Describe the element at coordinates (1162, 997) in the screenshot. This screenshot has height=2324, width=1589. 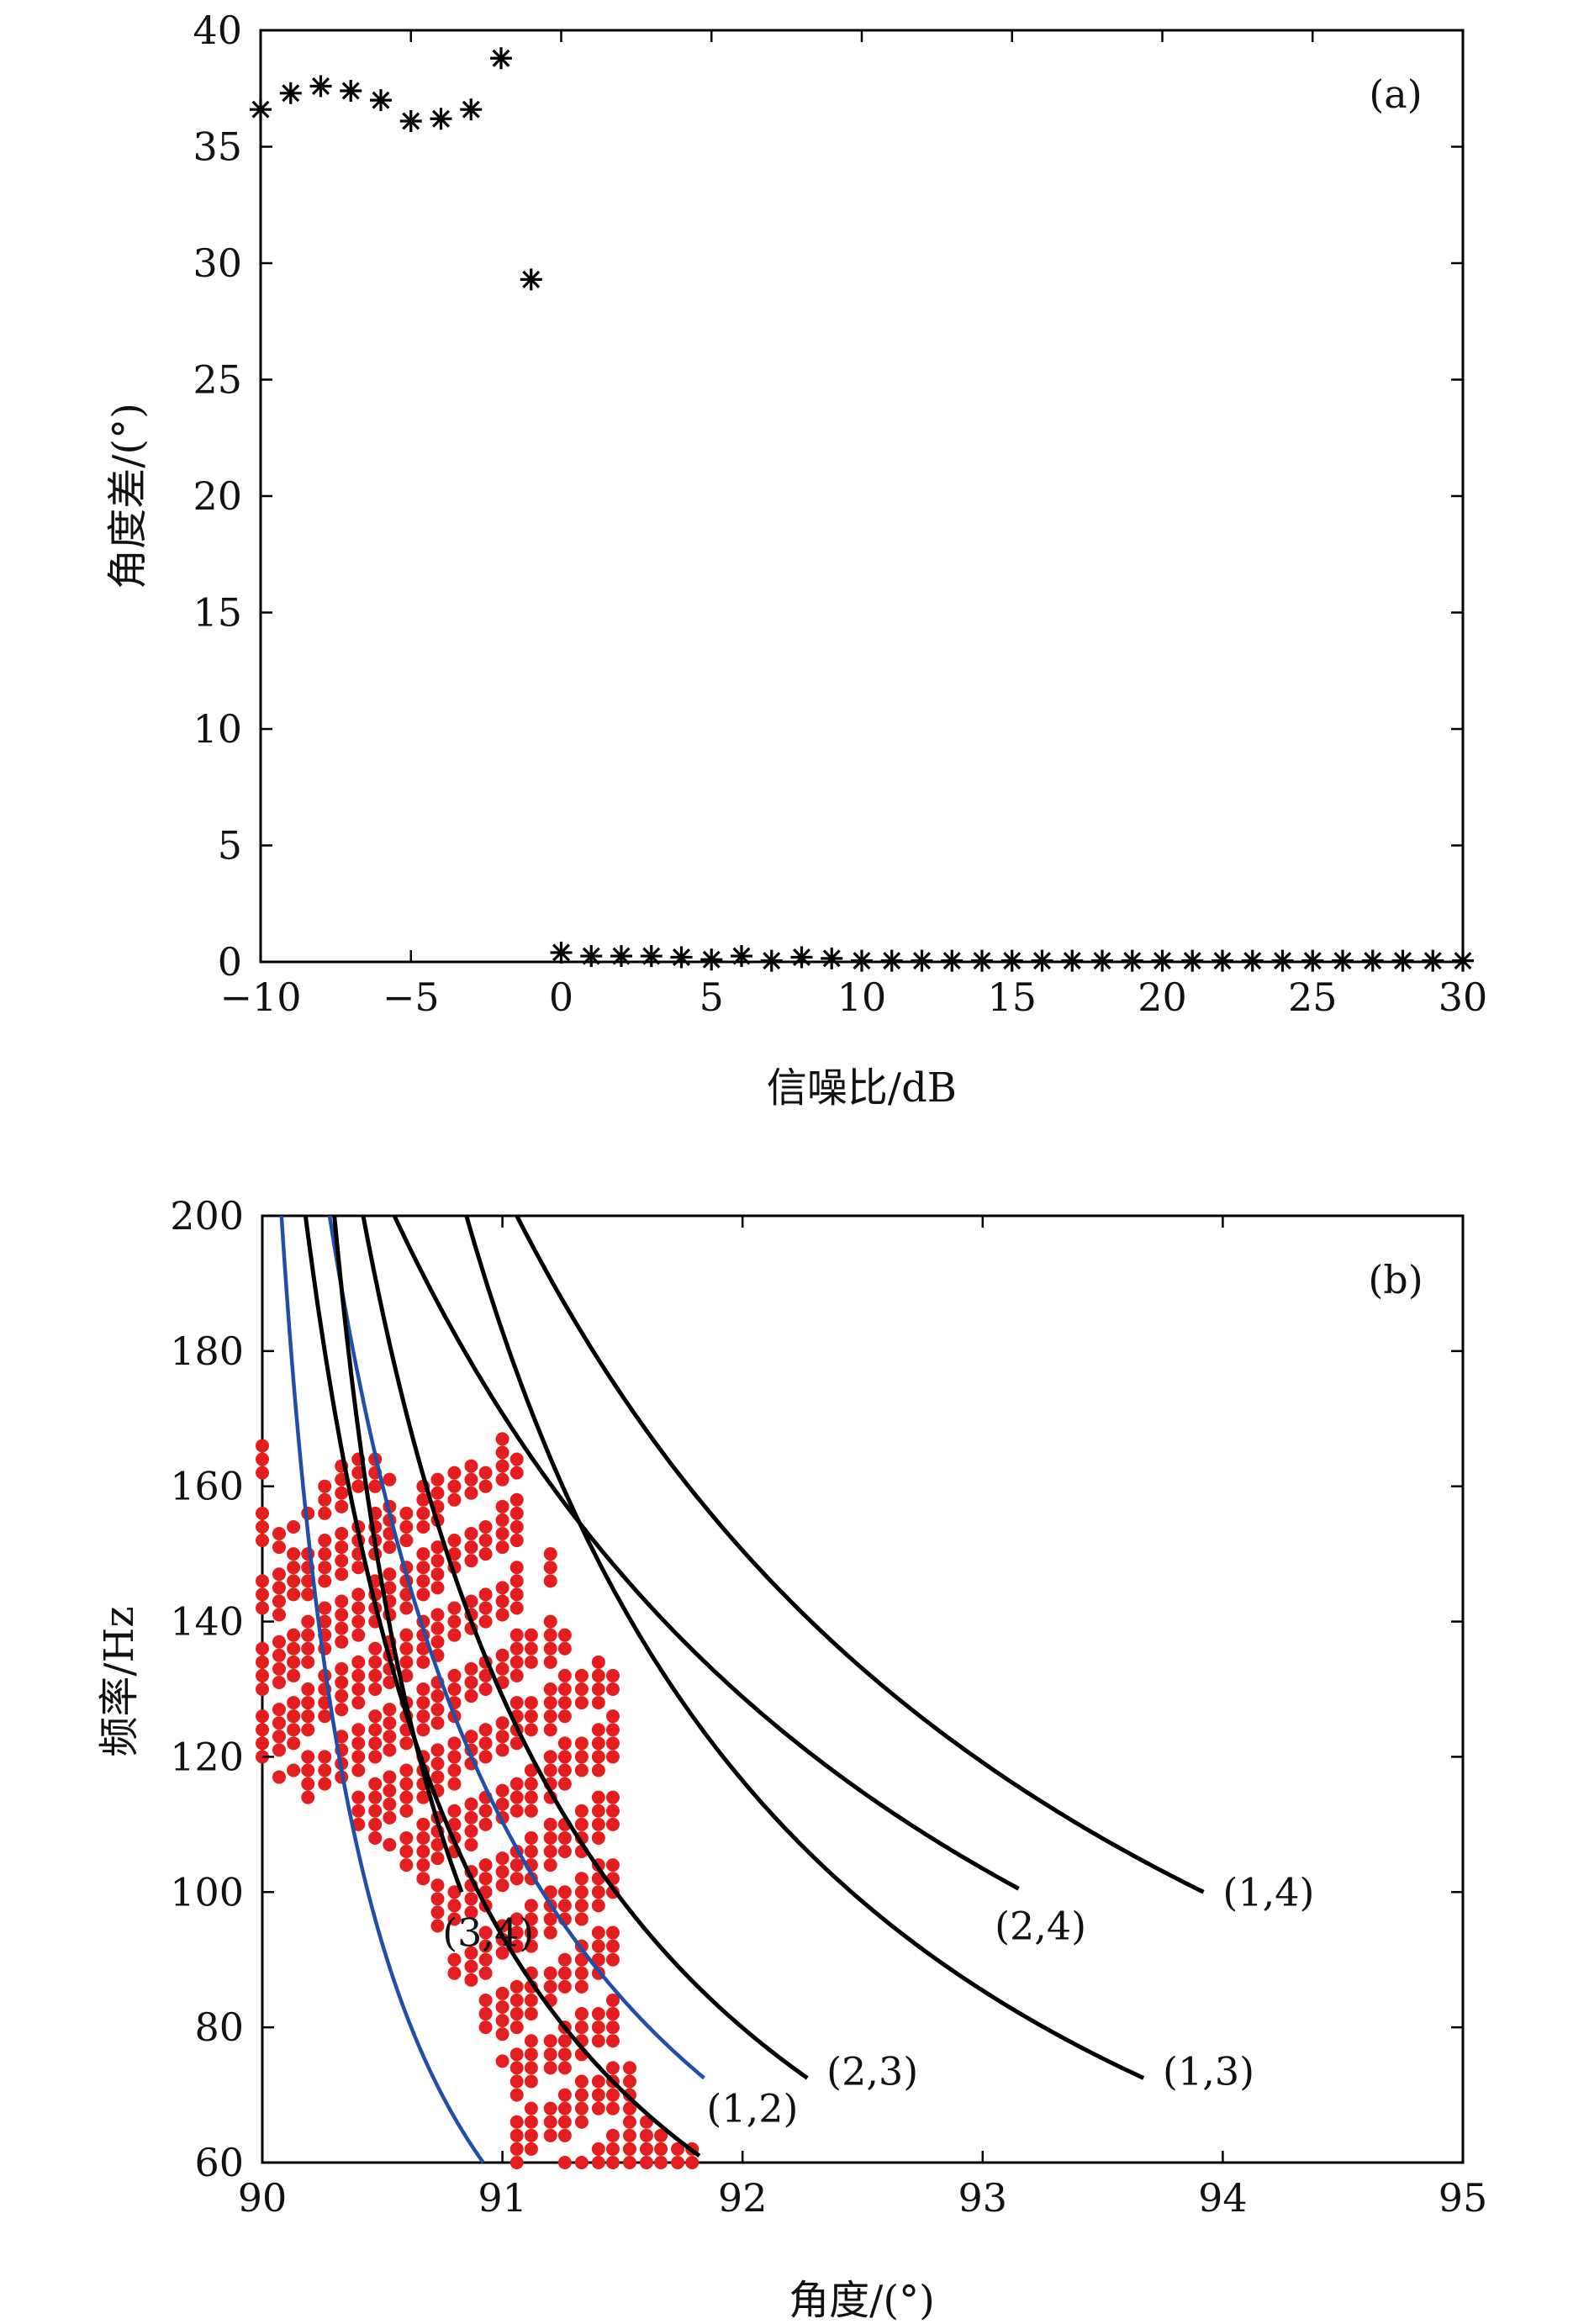
I see `panel-a-x-tick-label: 20` at that location.